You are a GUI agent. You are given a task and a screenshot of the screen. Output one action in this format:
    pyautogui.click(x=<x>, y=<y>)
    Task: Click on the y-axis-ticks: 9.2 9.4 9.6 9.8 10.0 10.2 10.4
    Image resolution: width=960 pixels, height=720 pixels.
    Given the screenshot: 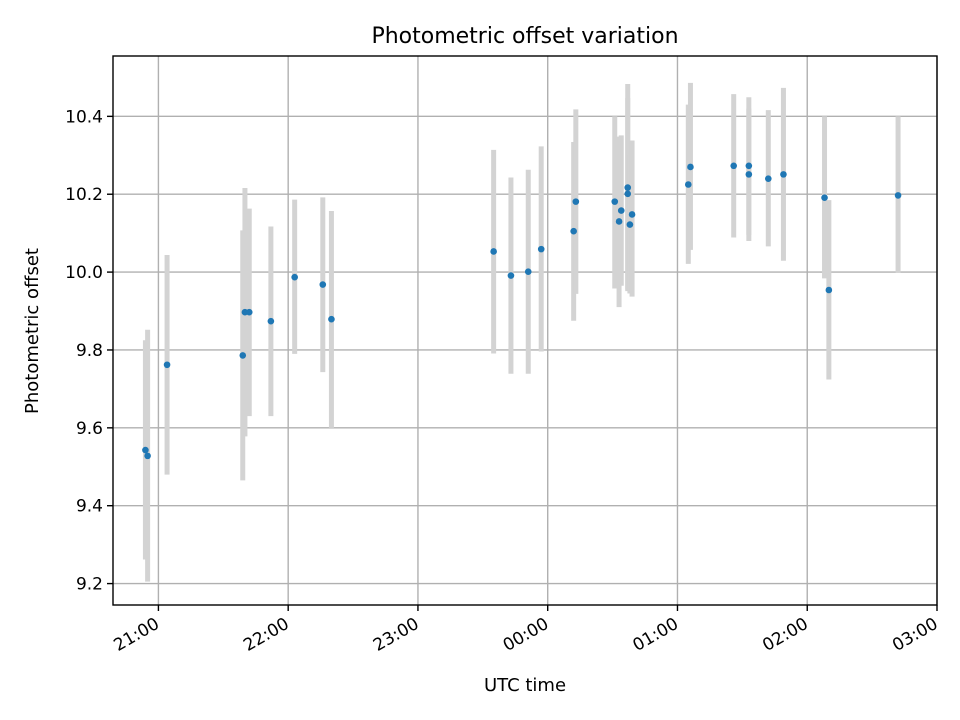 What is the action you would take?
    pyautogui.click(x=89, y=351)
    